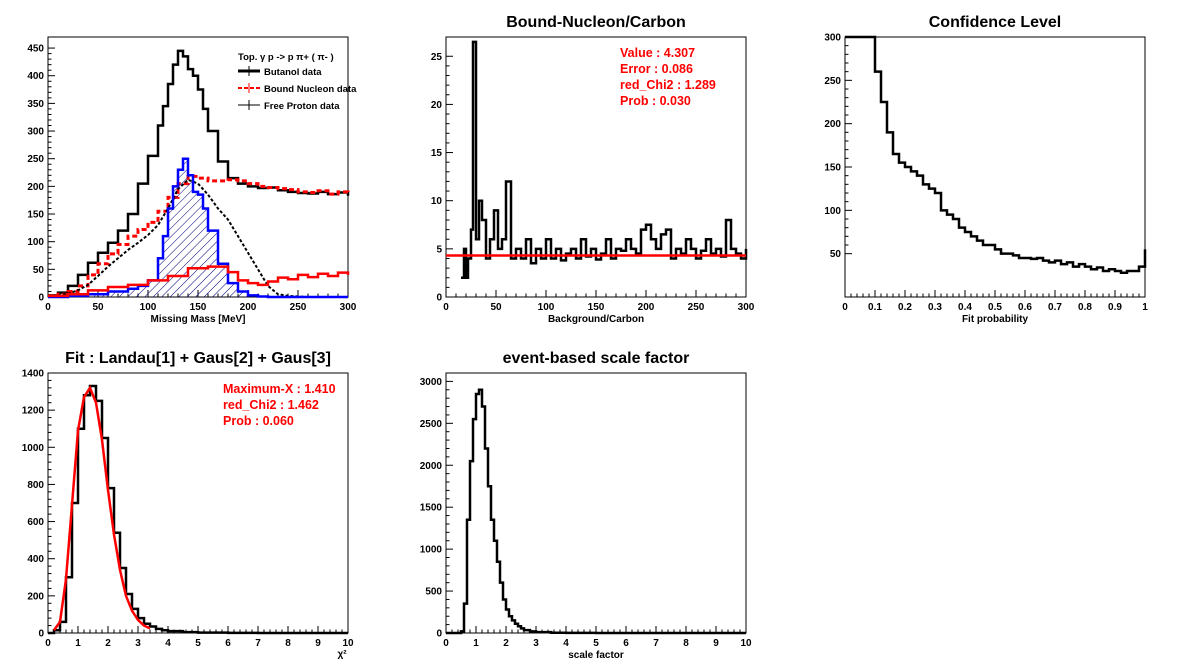 The height and width of the screenshot is (672, 1196). I want to click on annotation-text: red_Chi2 : 1.462, so click(271, 405).